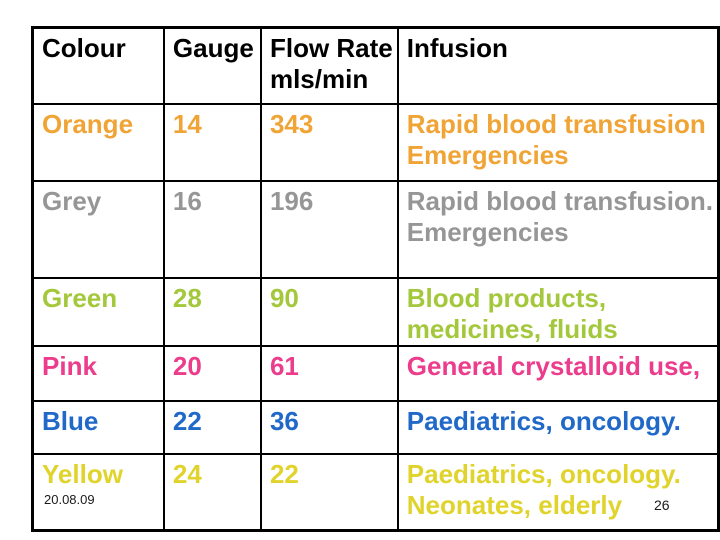 The width and height of the screenshot is (720, 540). I want to click on cell-flow-rate: 22, so click(329, 492).